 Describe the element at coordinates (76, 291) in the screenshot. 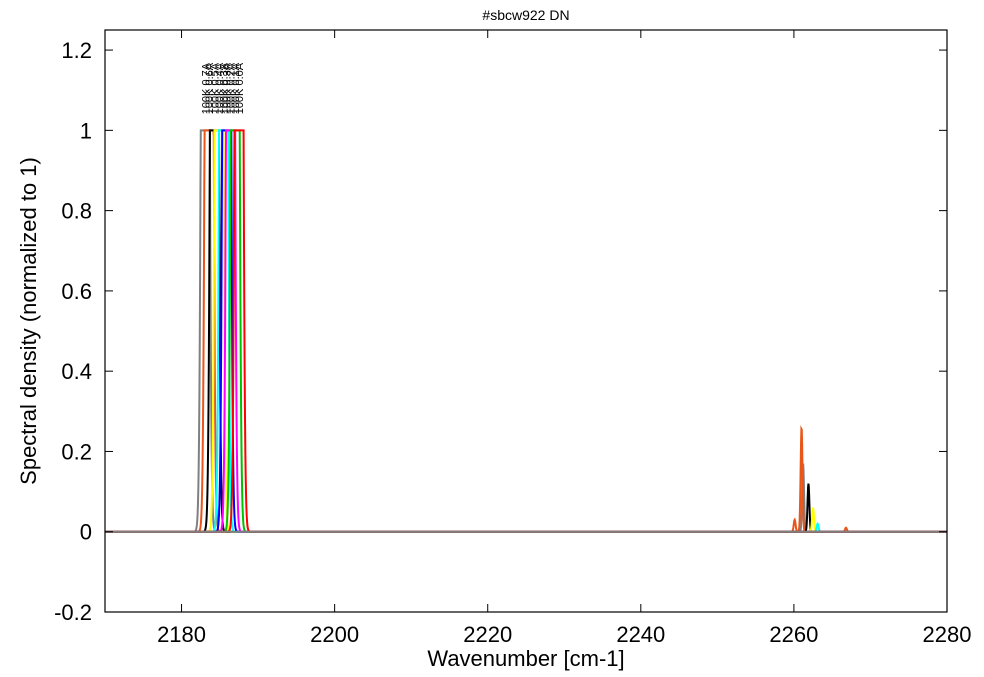

I see `y-tick-label: 0.6` at that location.